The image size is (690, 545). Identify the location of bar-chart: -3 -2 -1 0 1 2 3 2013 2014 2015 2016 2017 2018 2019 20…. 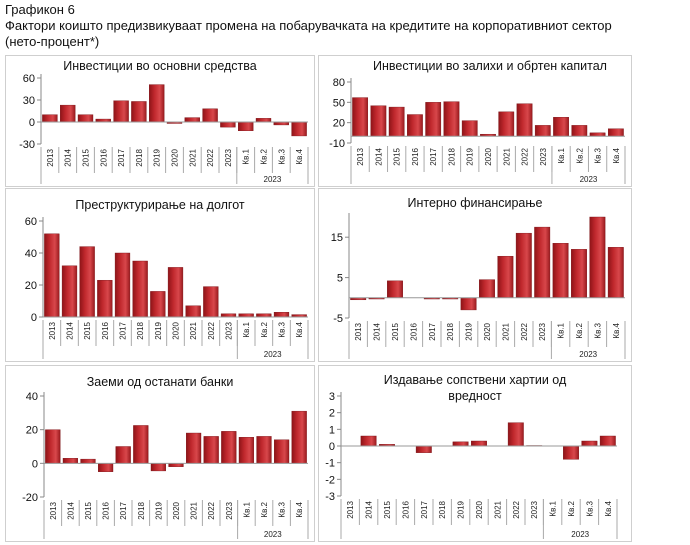
(471, 465).